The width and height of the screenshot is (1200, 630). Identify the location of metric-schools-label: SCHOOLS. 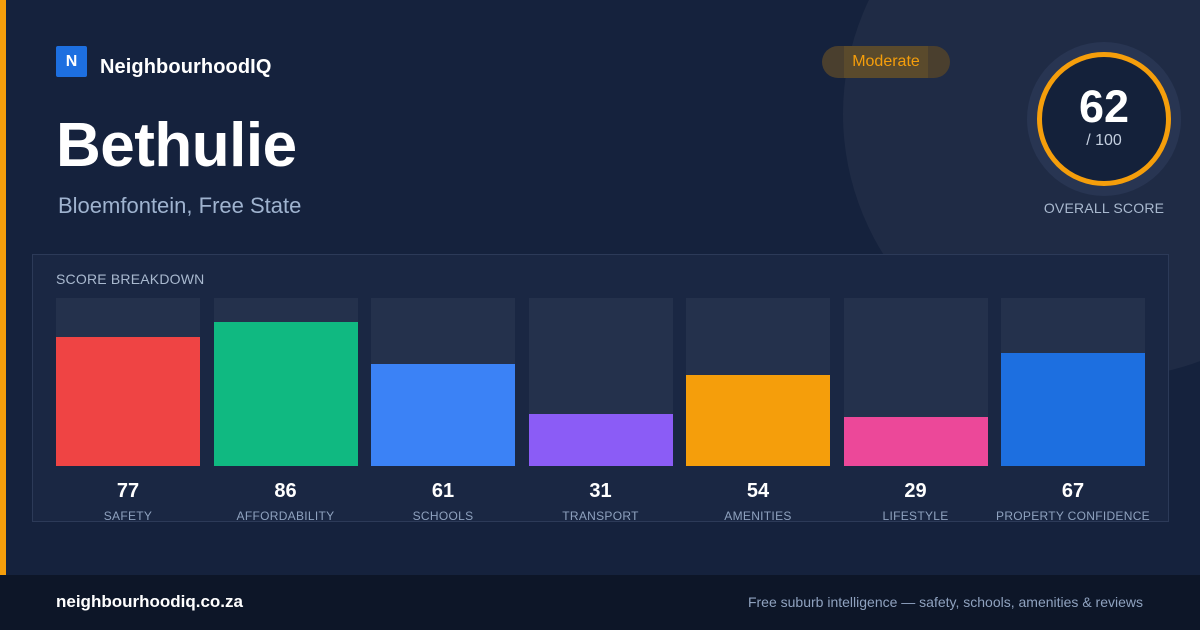
(443, 516).